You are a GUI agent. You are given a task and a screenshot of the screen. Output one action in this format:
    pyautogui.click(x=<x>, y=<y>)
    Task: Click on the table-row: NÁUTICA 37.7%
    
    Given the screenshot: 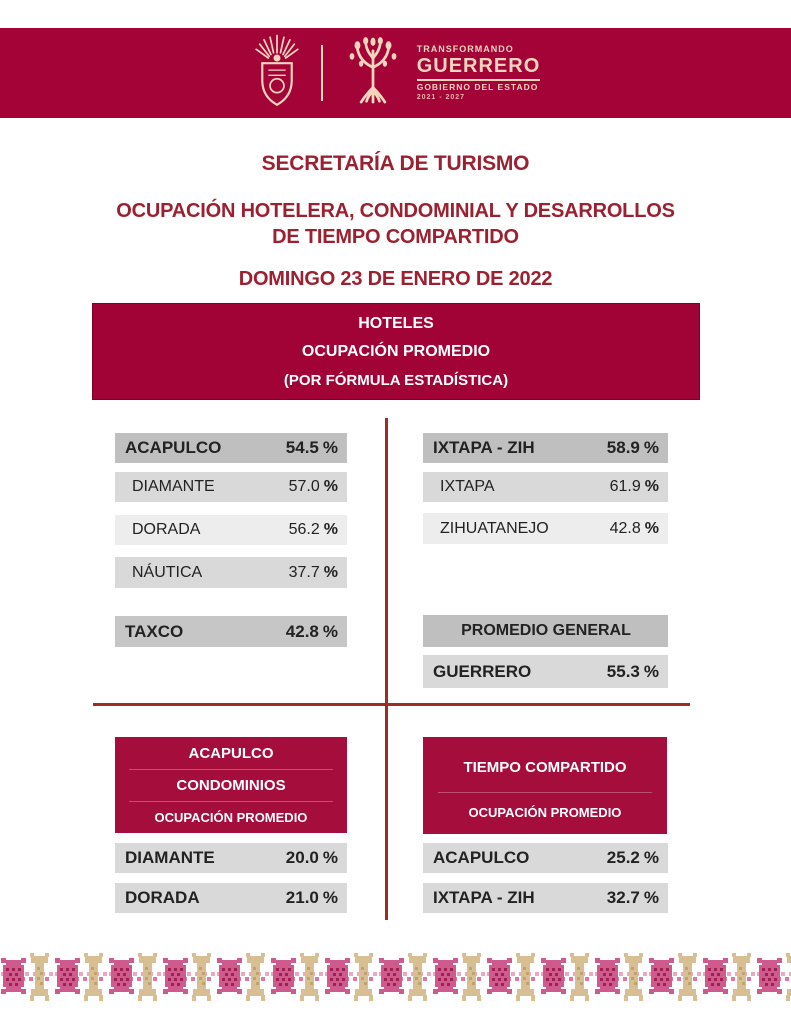 What is the action you would take?
    pyautogui.click(x=231, y=572)
    